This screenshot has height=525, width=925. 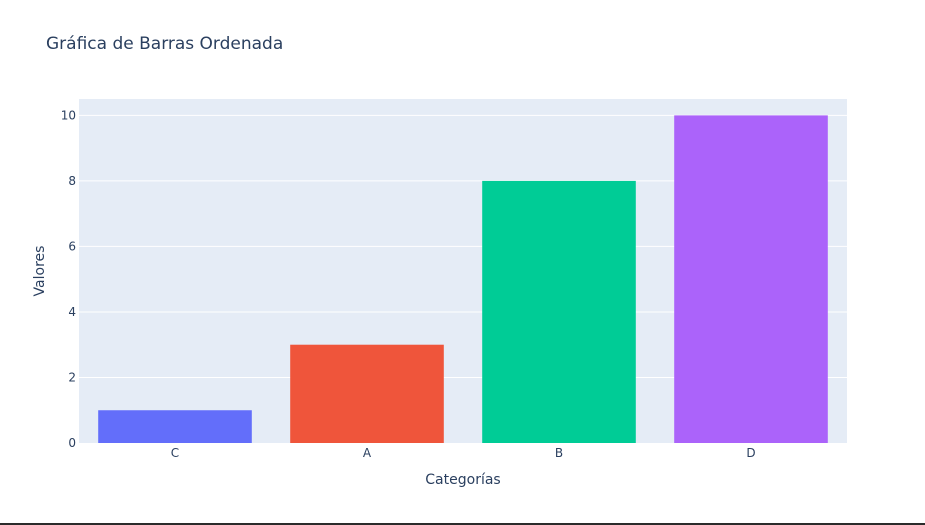 What do you see at coordinates (367, 453) in the screenshot?
I see `x-tick-label: A` at bounding box center [367, 453].